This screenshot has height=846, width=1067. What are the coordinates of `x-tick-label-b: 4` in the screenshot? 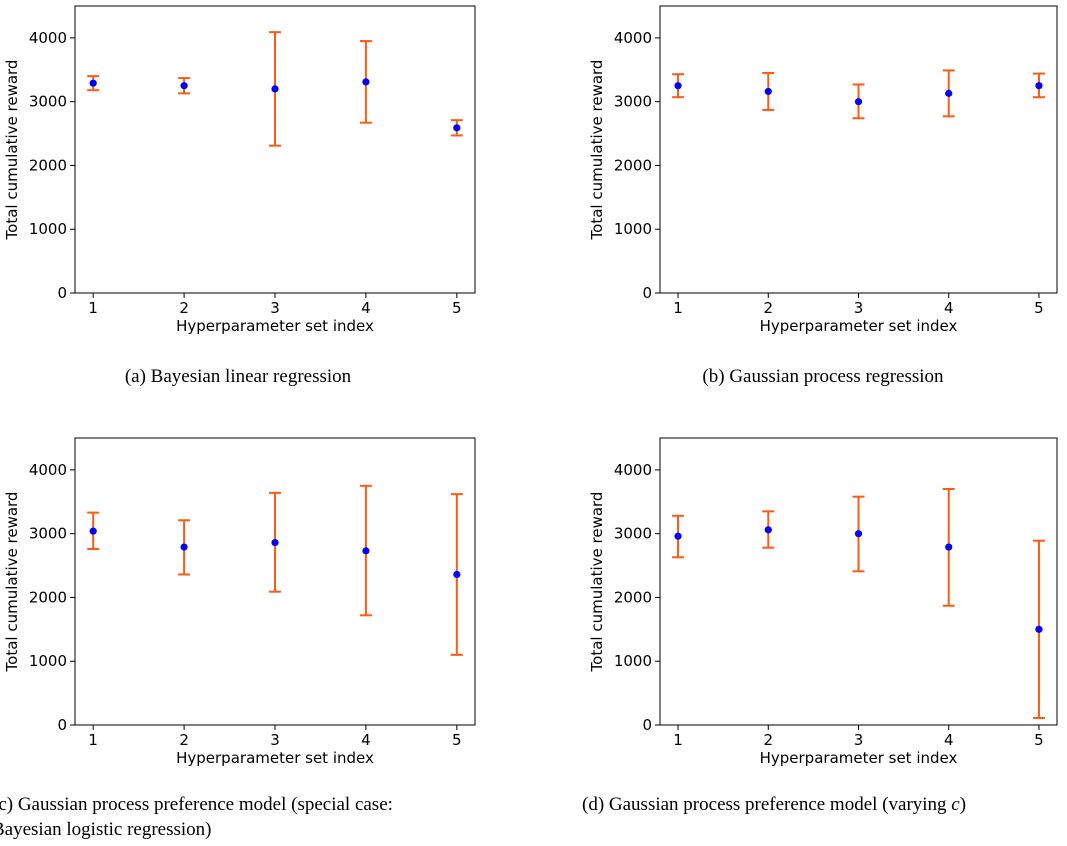 It's located at (949, 308).